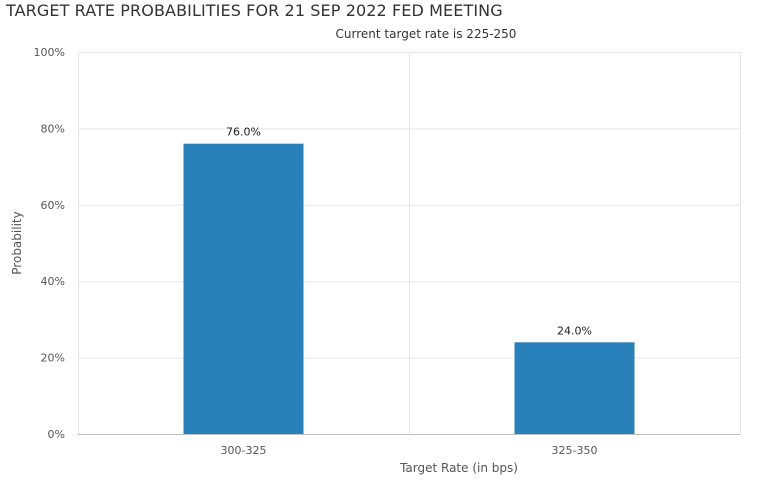 This screenshot has height=483, width=764. I want to click on y-tick-label: 40%, so click(53, 281).